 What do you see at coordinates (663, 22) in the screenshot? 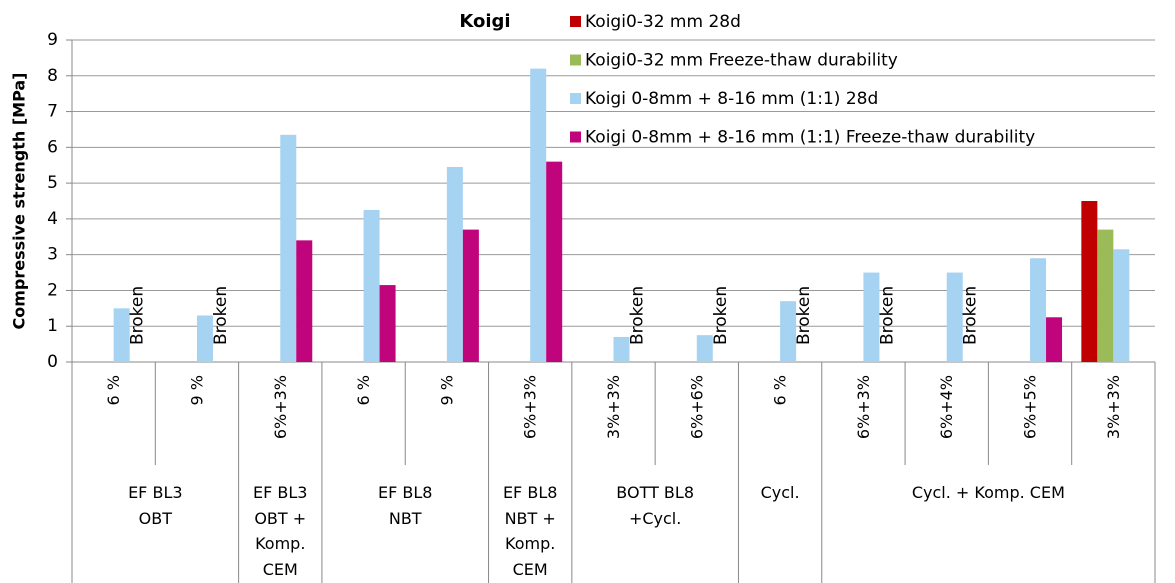
I see `legend-label: Koigi0-32 mm 28d` at bounding box center [663, 22].